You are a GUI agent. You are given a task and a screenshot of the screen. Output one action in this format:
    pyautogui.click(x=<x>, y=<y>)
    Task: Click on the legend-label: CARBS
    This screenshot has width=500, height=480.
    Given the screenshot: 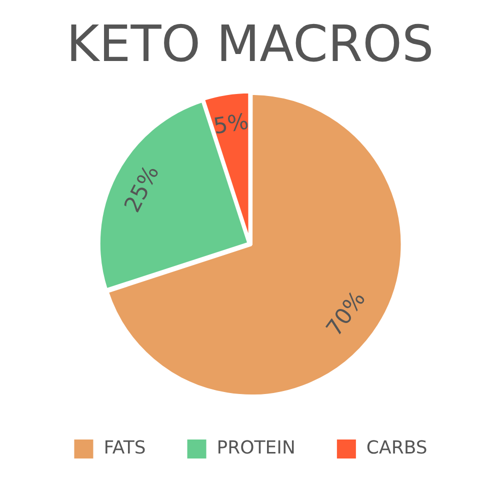 What is the action you would take?
    pyautogui.click(x=397, y=448)
    